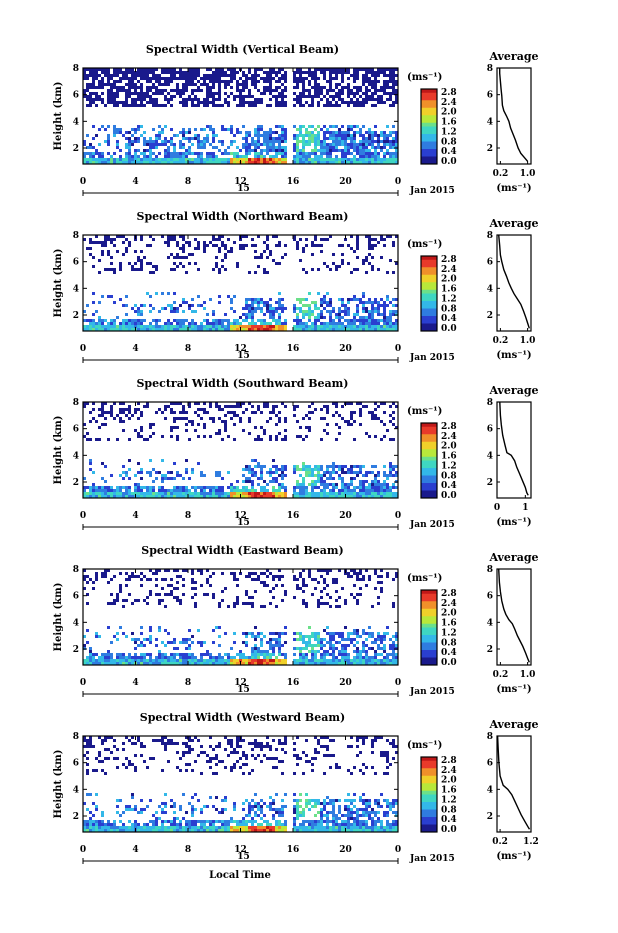  I want to click on x-tick-label: 4, so click(135, 349).